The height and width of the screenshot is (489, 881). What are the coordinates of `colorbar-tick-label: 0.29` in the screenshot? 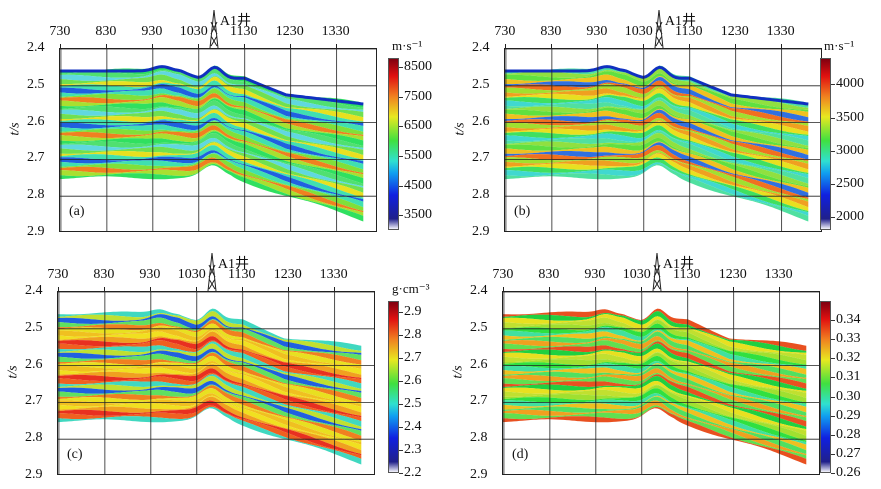 It's located at (846, 415).